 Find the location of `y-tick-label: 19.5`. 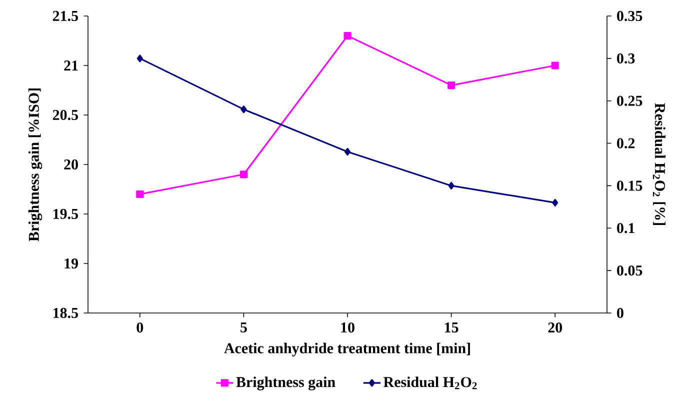

y-tick-label: 19.5 is located at coordinates (66, 214).